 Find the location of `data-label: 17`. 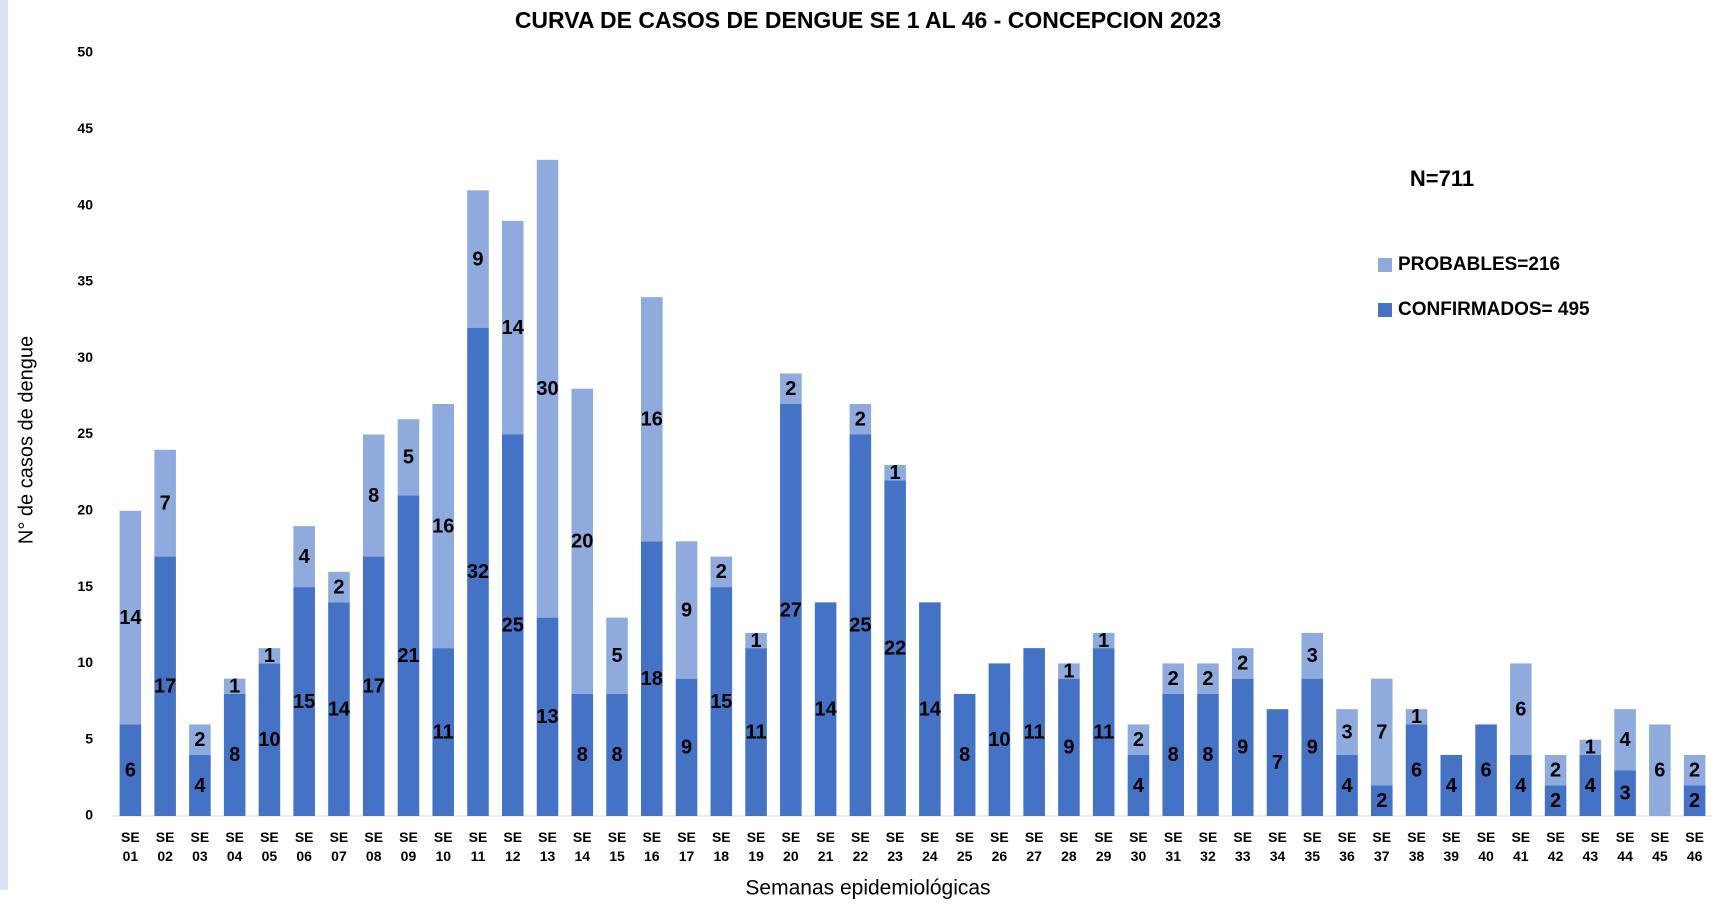

data-label: 17 is located at coordinates (374, 687).